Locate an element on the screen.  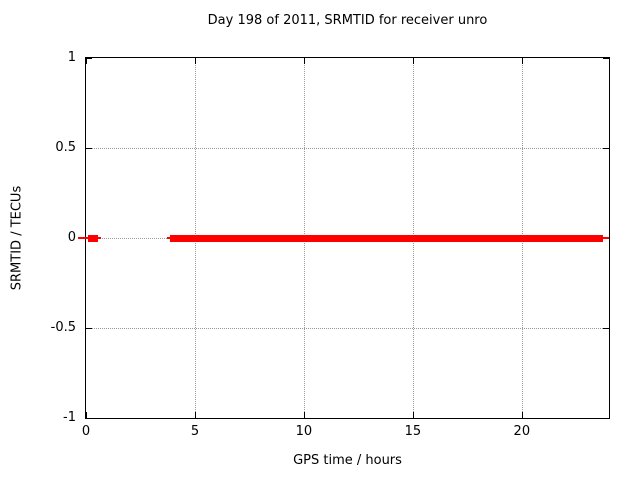
y-tick-label: 0.5 is located at coordinates (65, 147).